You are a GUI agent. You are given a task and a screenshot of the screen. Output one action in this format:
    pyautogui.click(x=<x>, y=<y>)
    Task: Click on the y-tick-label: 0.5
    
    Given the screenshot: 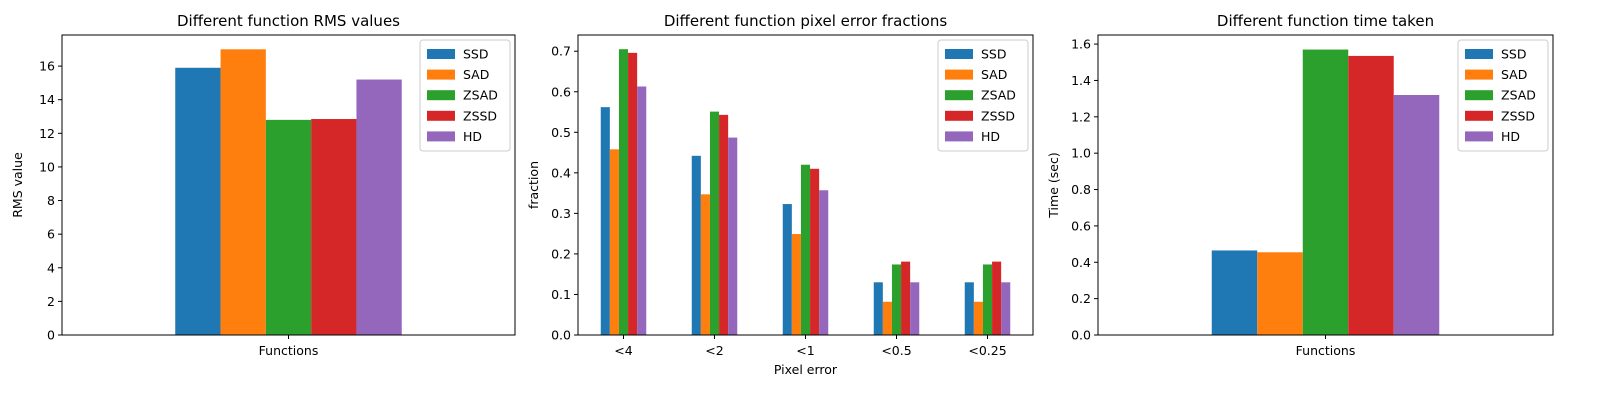 What is the action you would take?
    pyautogui.click(x=561, y=132)
    